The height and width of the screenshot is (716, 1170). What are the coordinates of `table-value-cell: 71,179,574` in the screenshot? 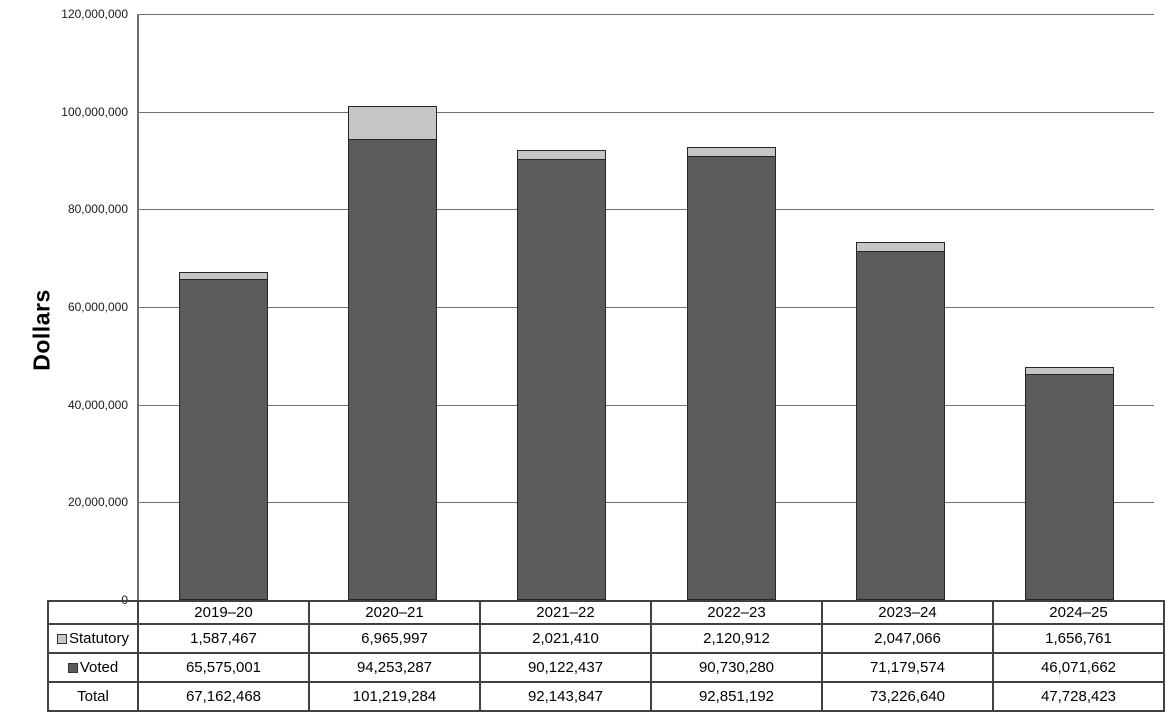 It's located at (907, 667).